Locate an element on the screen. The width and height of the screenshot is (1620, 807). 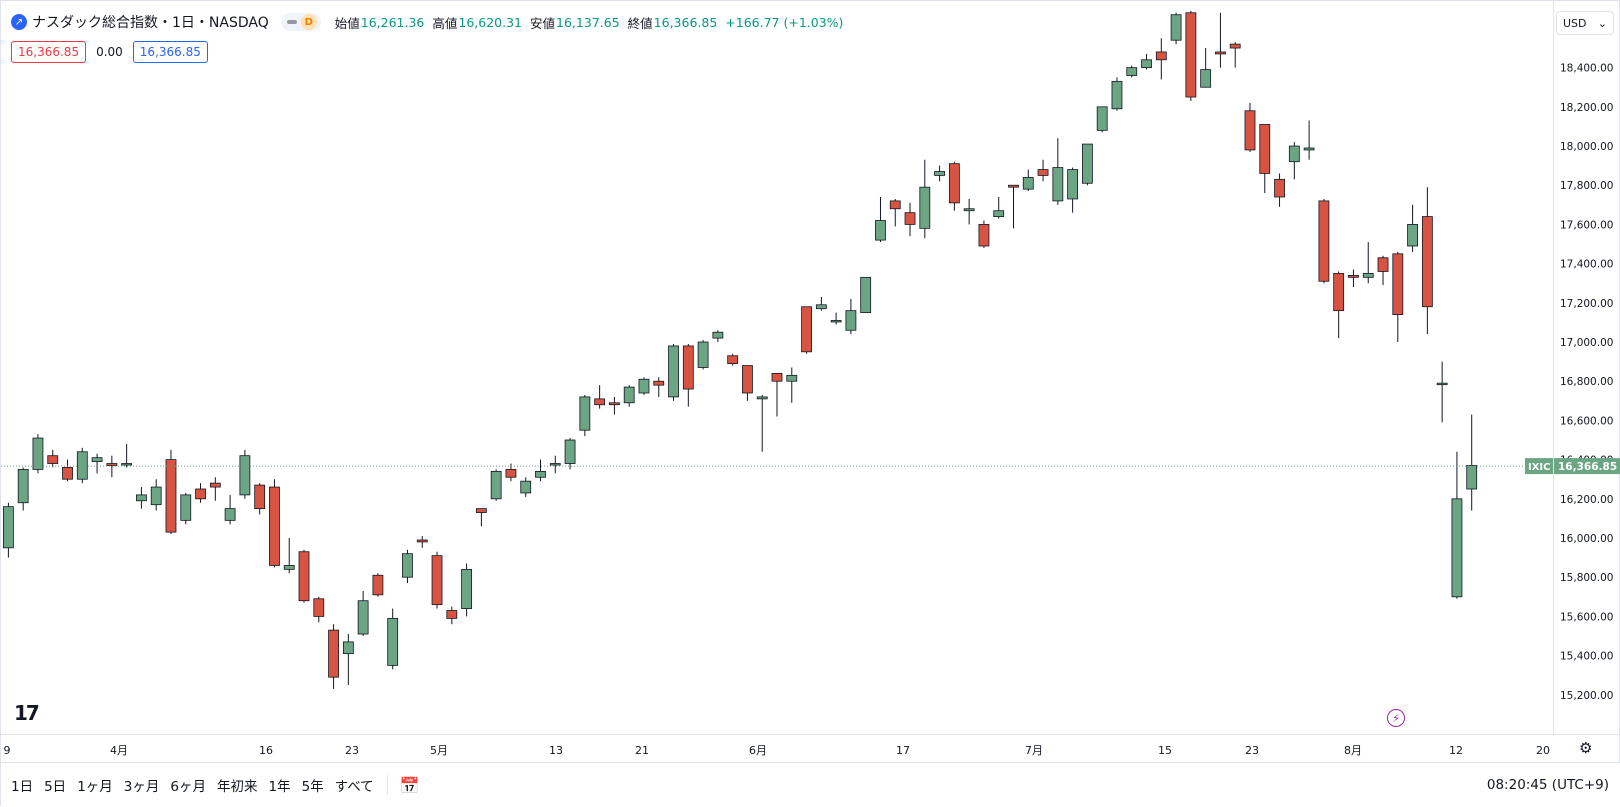
timeframe-button: 1日 is located at coordinates (22, 787).